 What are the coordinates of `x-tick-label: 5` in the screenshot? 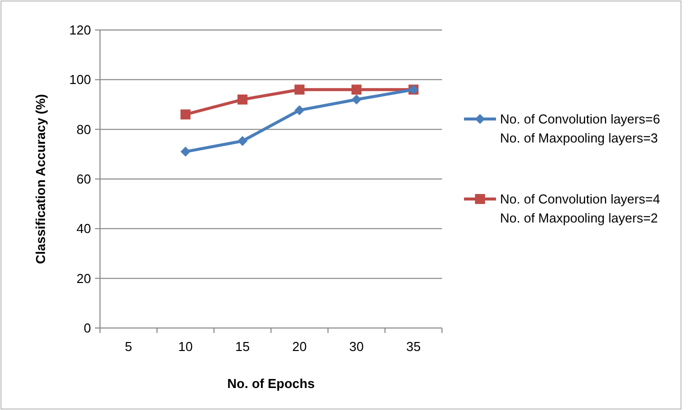 It's located at (128, 346).